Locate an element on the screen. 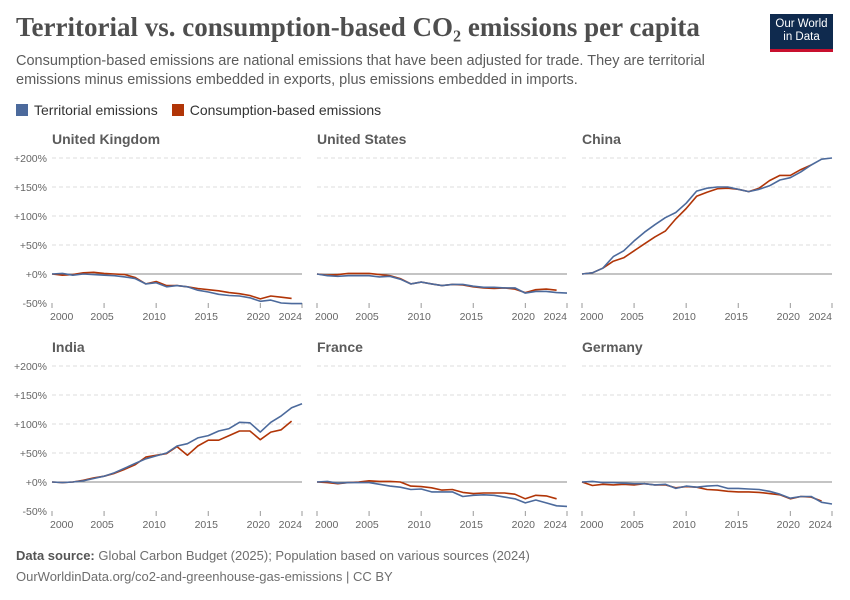 Image resolution: width=850 pixels, height=600 pixels. source-label: Data source: is located at coordinates (55, 555).